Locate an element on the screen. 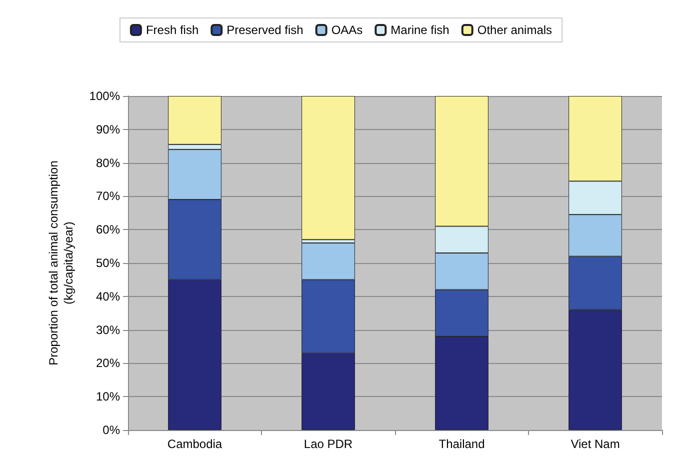 The width and height of the screenshot is (682, 470). y-tick-label: 30% is located at coordinates (108, 329).